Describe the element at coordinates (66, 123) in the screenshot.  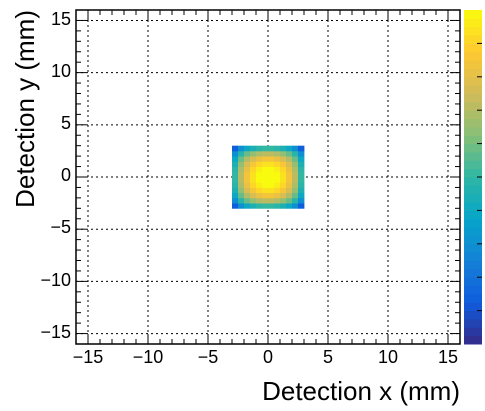
I see `y-tick-label: 5` at that location.